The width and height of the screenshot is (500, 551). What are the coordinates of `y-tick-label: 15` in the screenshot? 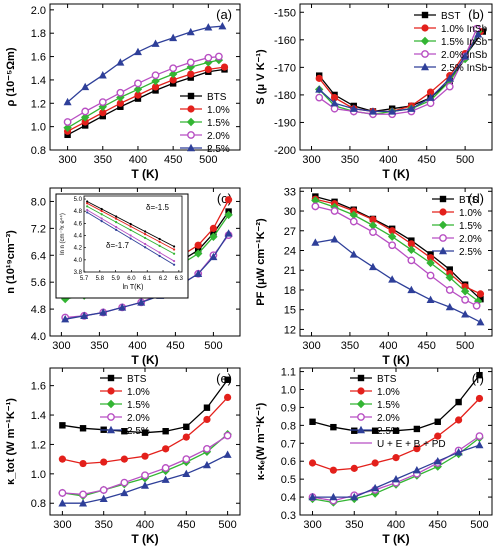 It's located at (290, 311).